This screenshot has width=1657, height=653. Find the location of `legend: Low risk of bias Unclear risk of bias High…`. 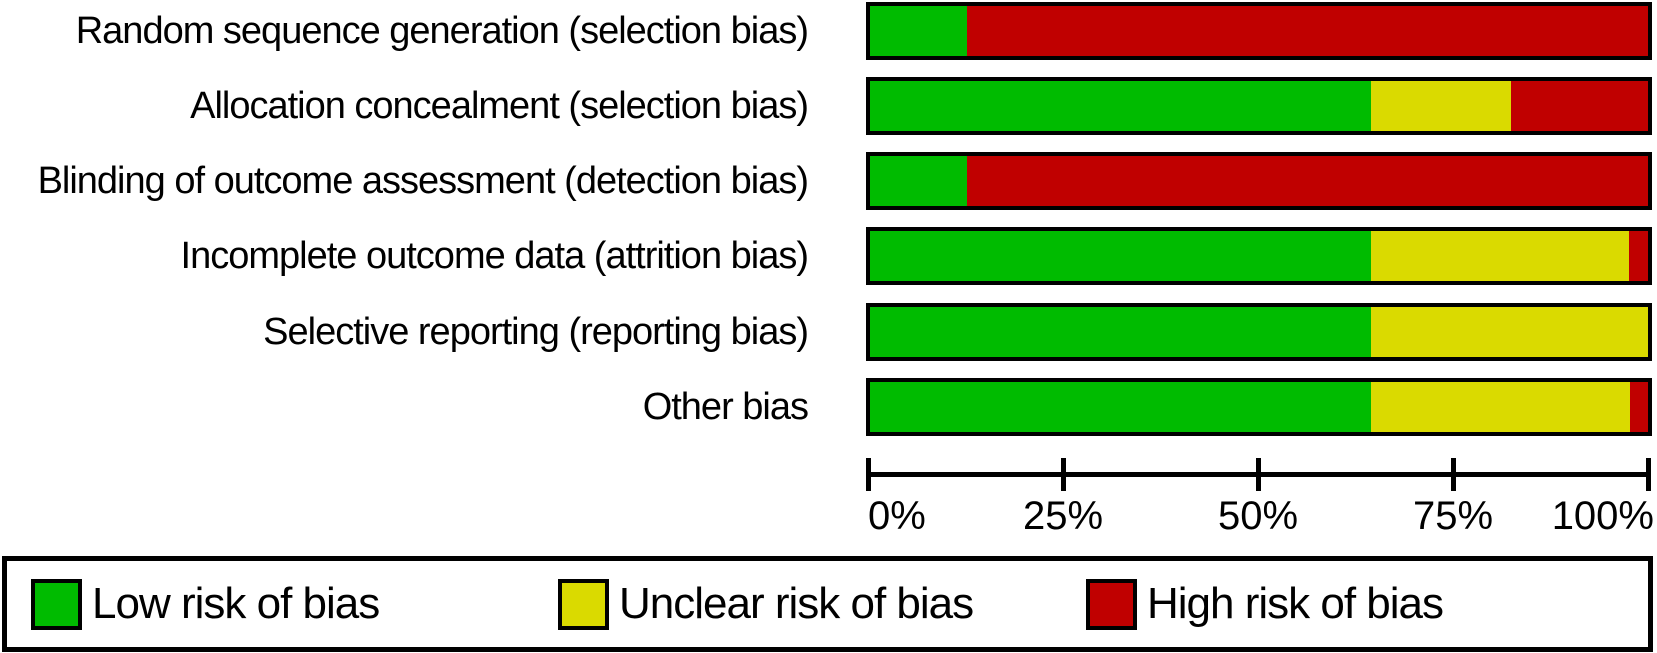

legend: Low risk of bias Unclear risk of bias High… is located at coordinates (827, 604).